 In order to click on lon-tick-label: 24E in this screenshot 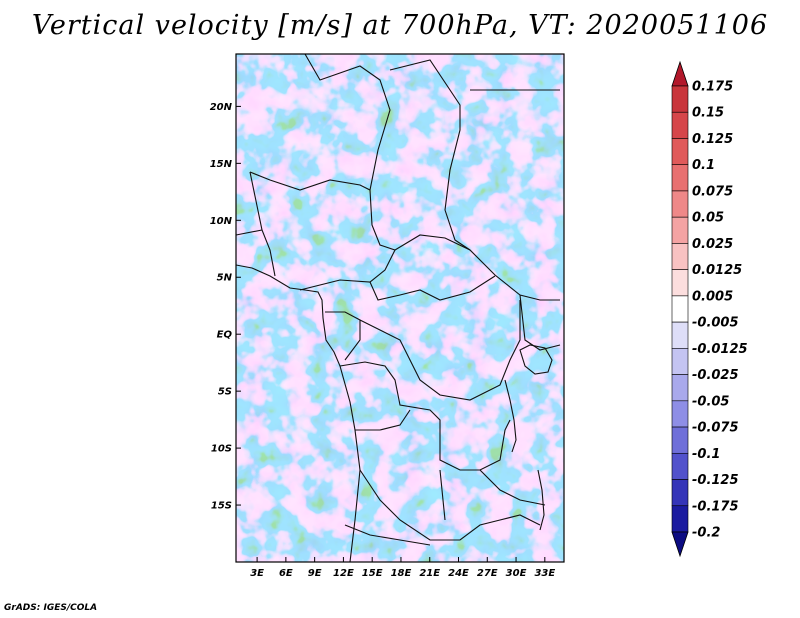, I will do `click(458, 573)`.